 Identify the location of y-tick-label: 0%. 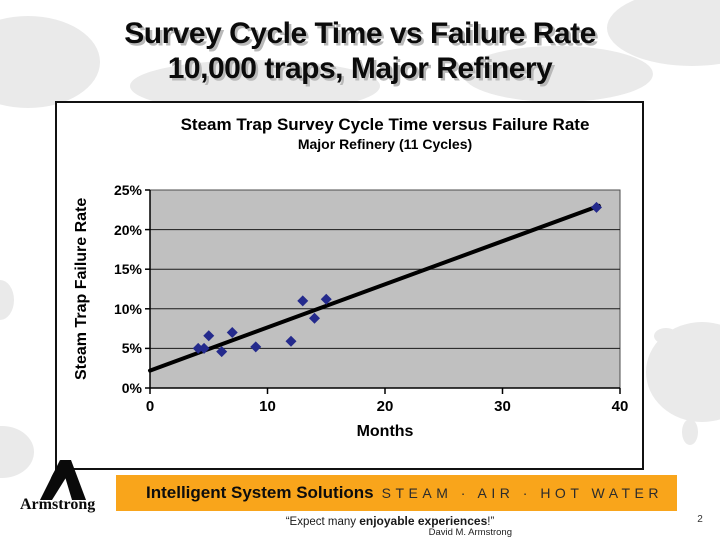
(131, 388).